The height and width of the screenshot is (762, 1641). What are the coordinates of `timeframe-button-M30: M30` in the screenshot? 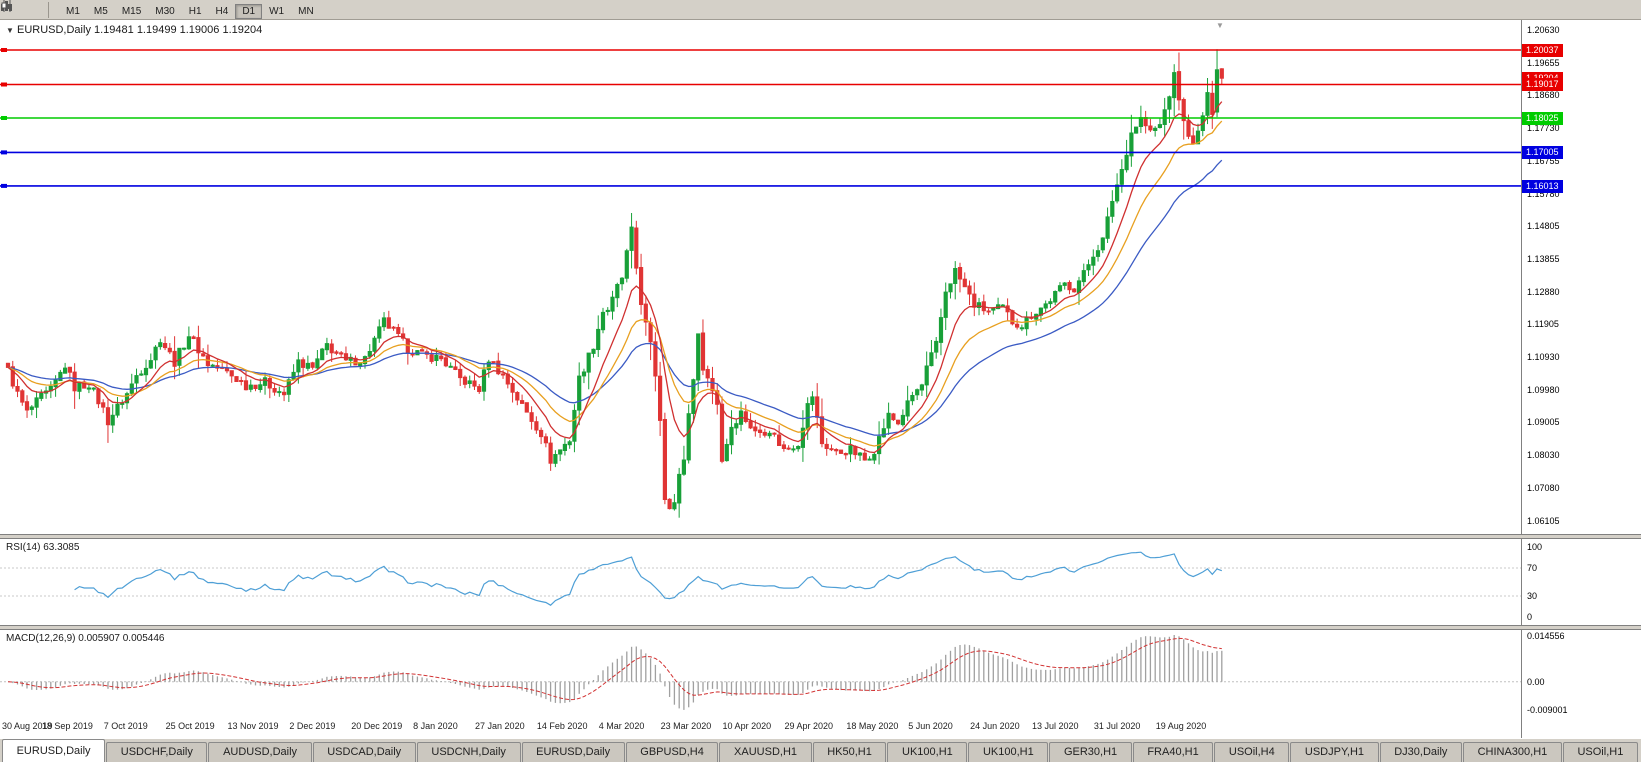 It's located at (165, 11).